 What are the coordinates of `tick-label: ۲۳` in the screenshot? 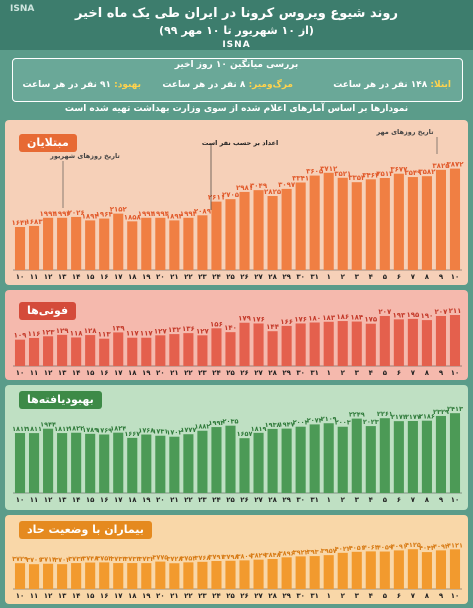 It's located at (202, 277).